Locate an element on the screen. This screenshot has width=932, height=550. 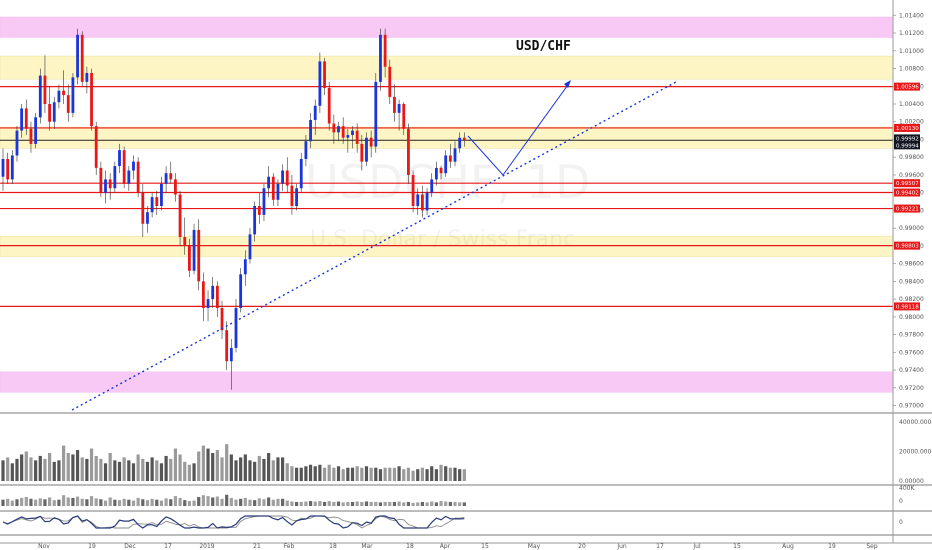
time-tick-label: Jun is located at coordinates (621, 546).